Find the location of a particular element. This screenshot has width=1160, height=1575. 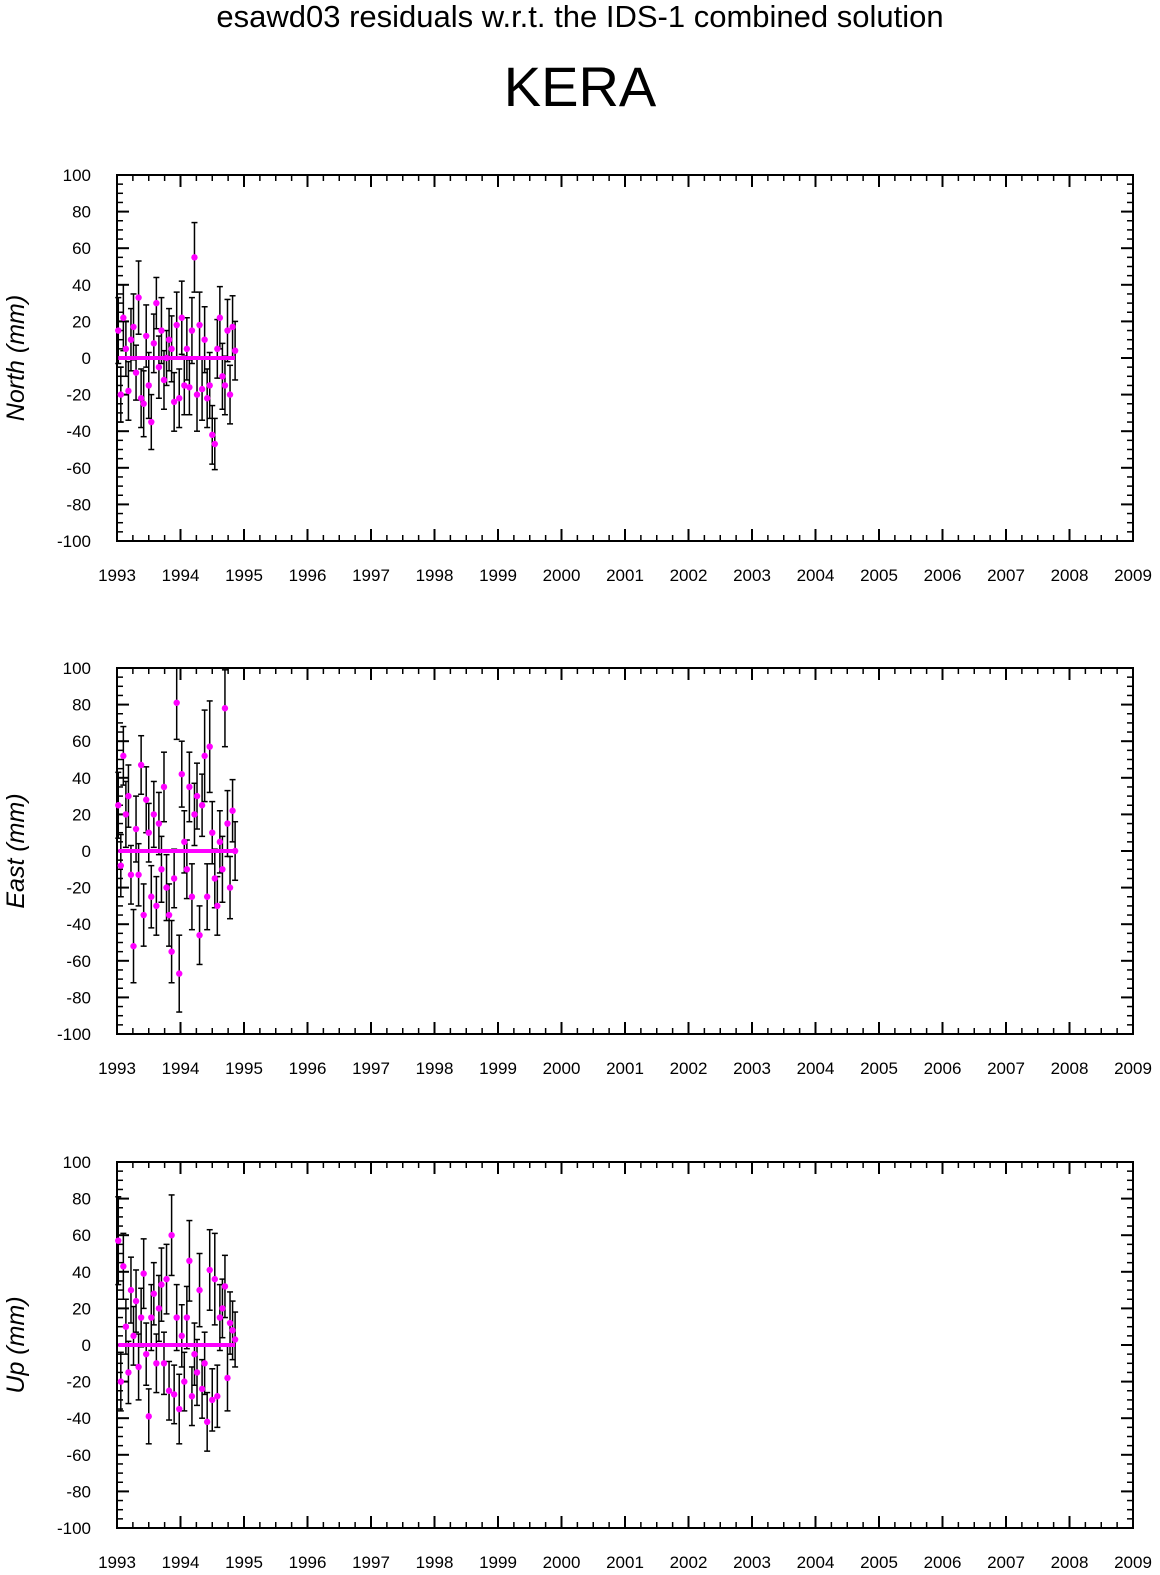

up-ytick-label: -60 is located at coordinates (78, 1455).